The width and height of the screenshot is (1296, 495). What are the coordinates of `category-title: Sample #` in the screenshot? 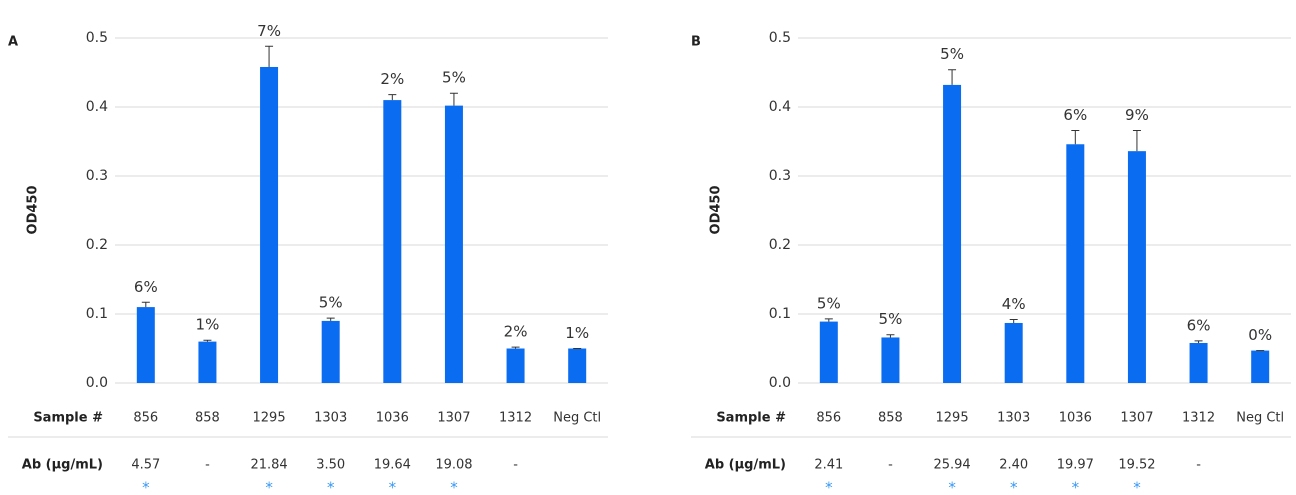 It's located at (751, 418).